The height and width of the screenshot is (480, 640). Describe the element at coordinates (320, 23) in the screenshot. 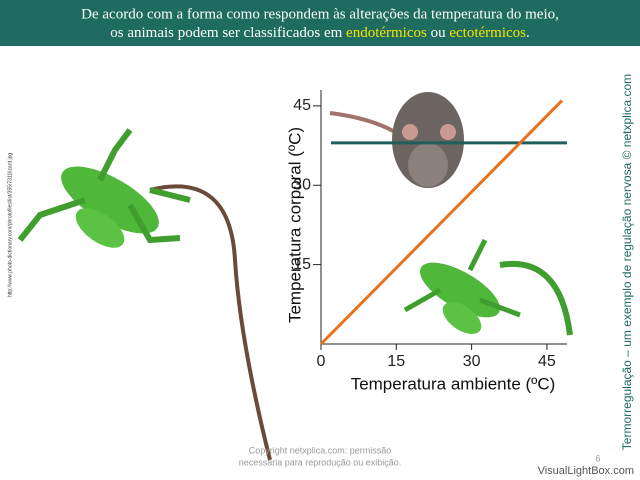

I see `header-bar` at that location.